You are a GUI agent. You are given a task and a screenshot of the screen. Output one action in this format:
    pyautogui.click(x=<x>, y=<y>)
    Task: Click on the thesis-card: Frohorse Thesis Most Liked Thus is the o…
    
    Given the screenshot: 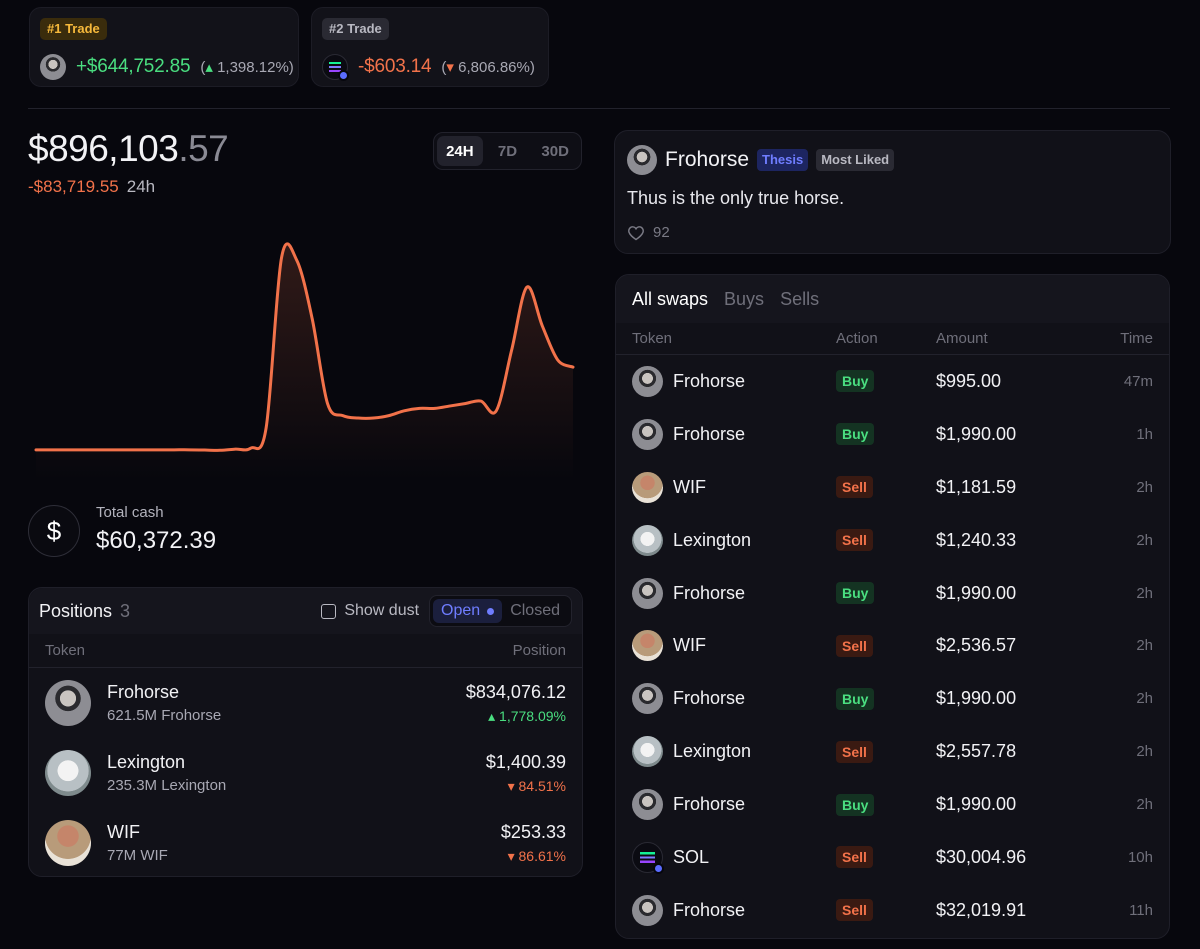 What is the action you would take?
    pyautogui.click(x=892, y=192)
    